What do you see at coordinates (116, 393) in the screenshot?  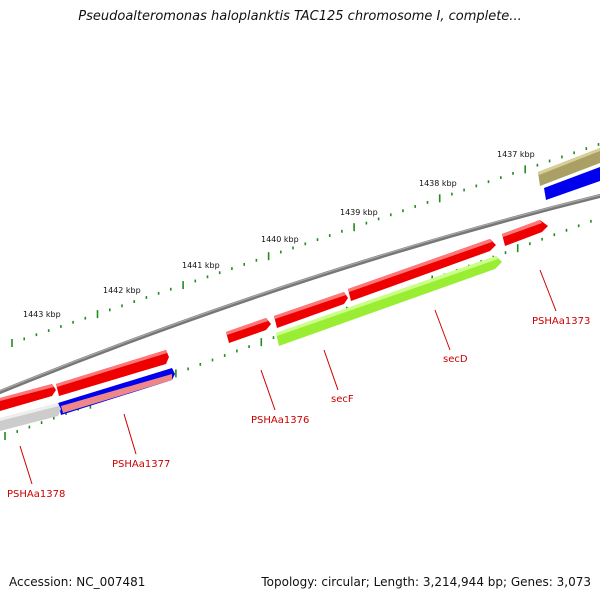 I see `gene-pink` at bounding box center [116, 393].